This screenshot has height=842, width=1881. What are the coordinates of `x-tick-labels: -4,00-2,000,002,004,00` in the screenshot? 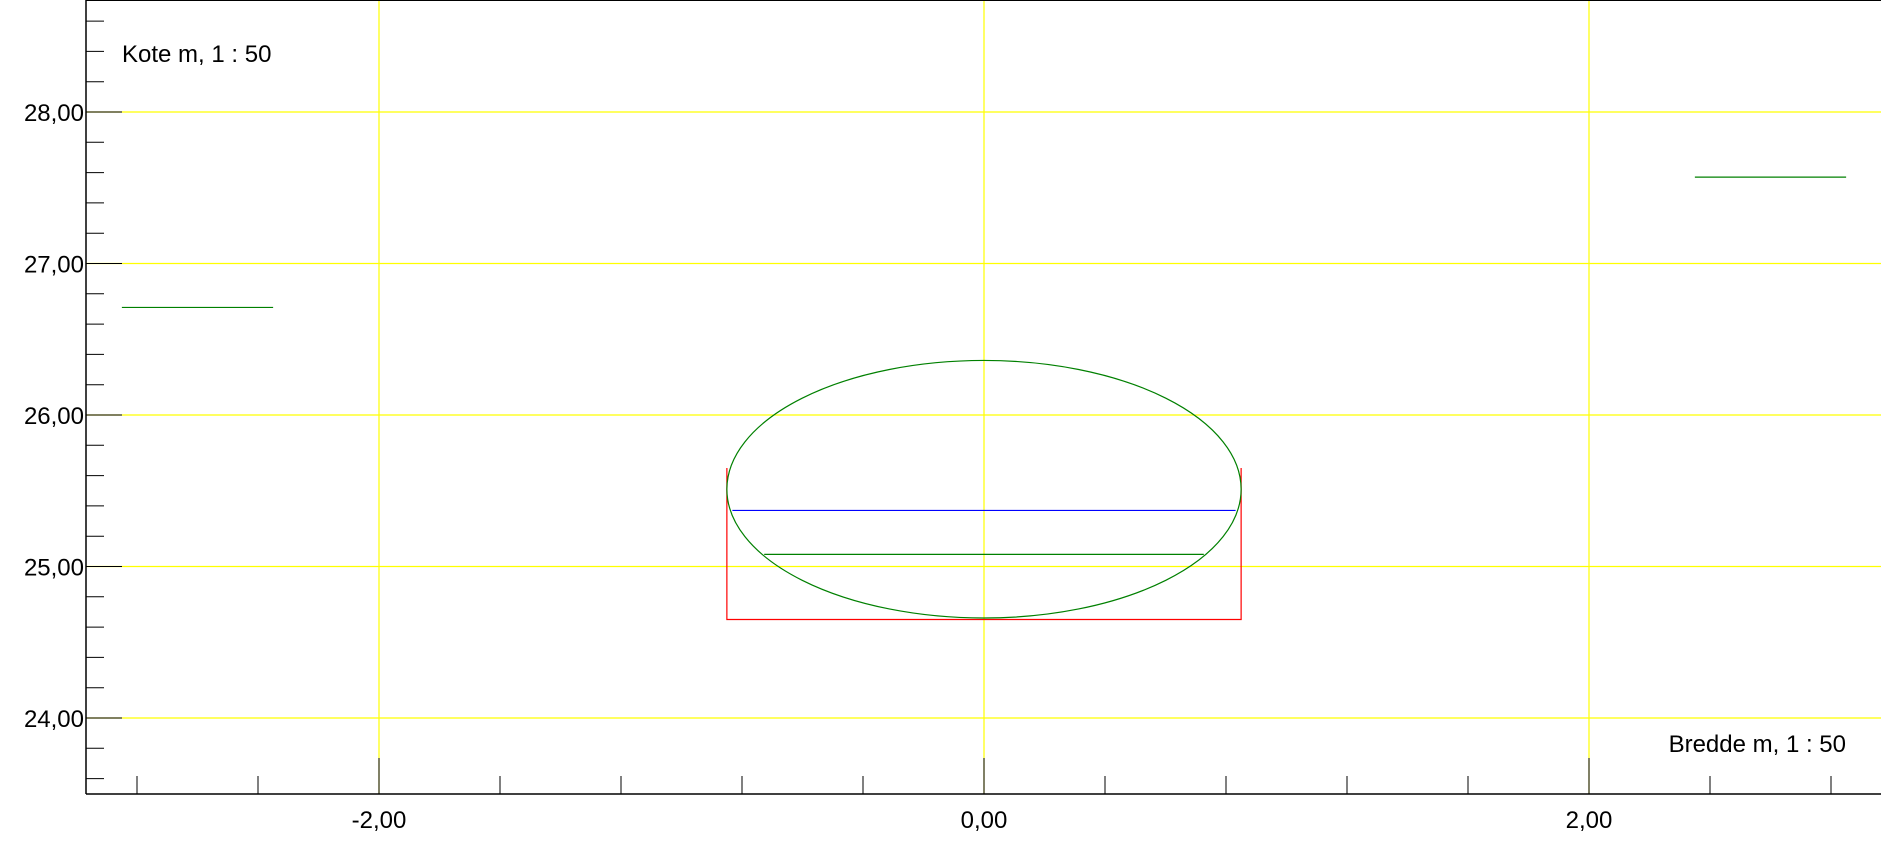 It's located at (982, 820).